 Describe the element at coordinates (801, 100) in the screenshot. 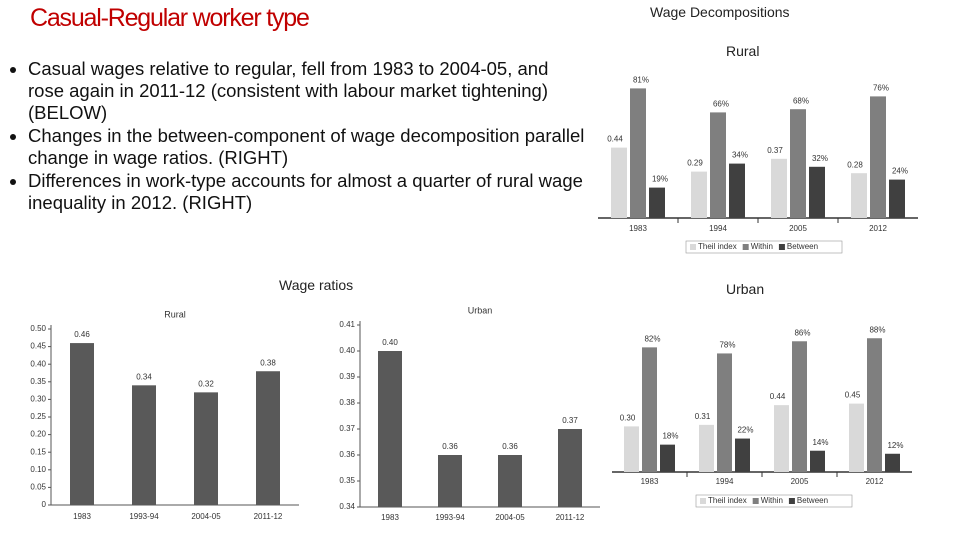

I see `value-label: 68%` at that location.